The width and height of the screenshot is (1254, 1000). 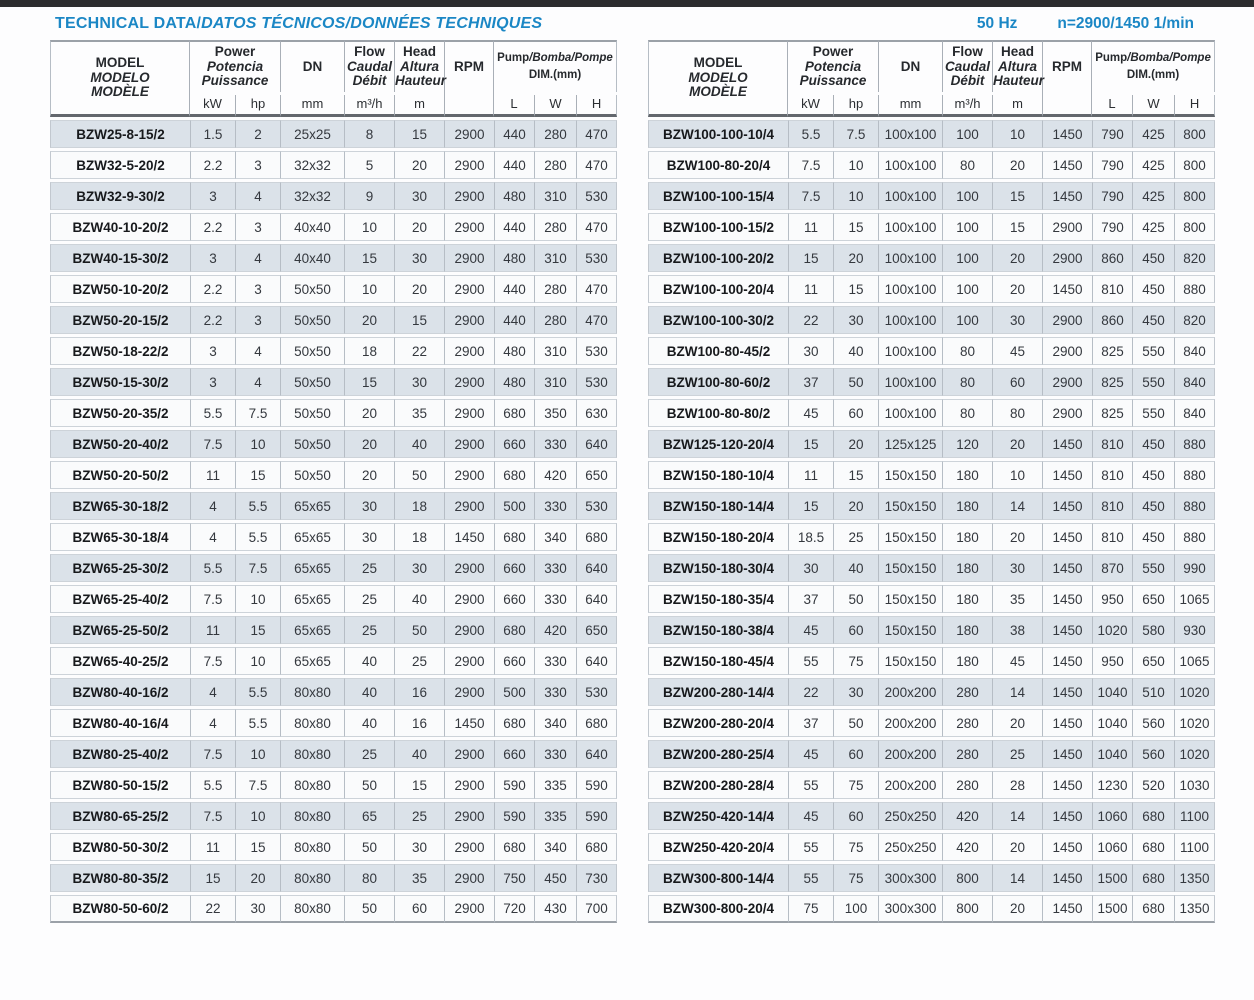 What do you see at coordinates (718, 78) in the screenshot?
I see `column-header-model: MODEL MODELO MODÈLE` at bounding box center [718, 78].